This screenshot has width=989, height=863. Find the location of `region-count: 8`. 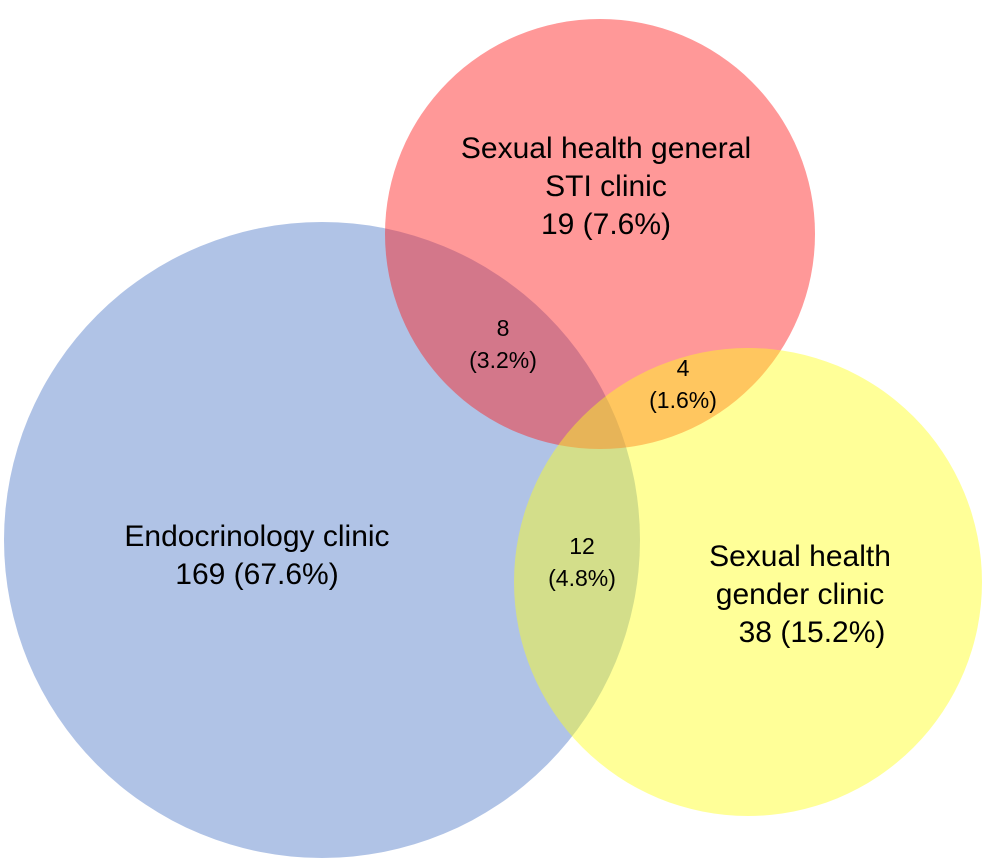

region-count: 8 is located at coordinates (503, 328).